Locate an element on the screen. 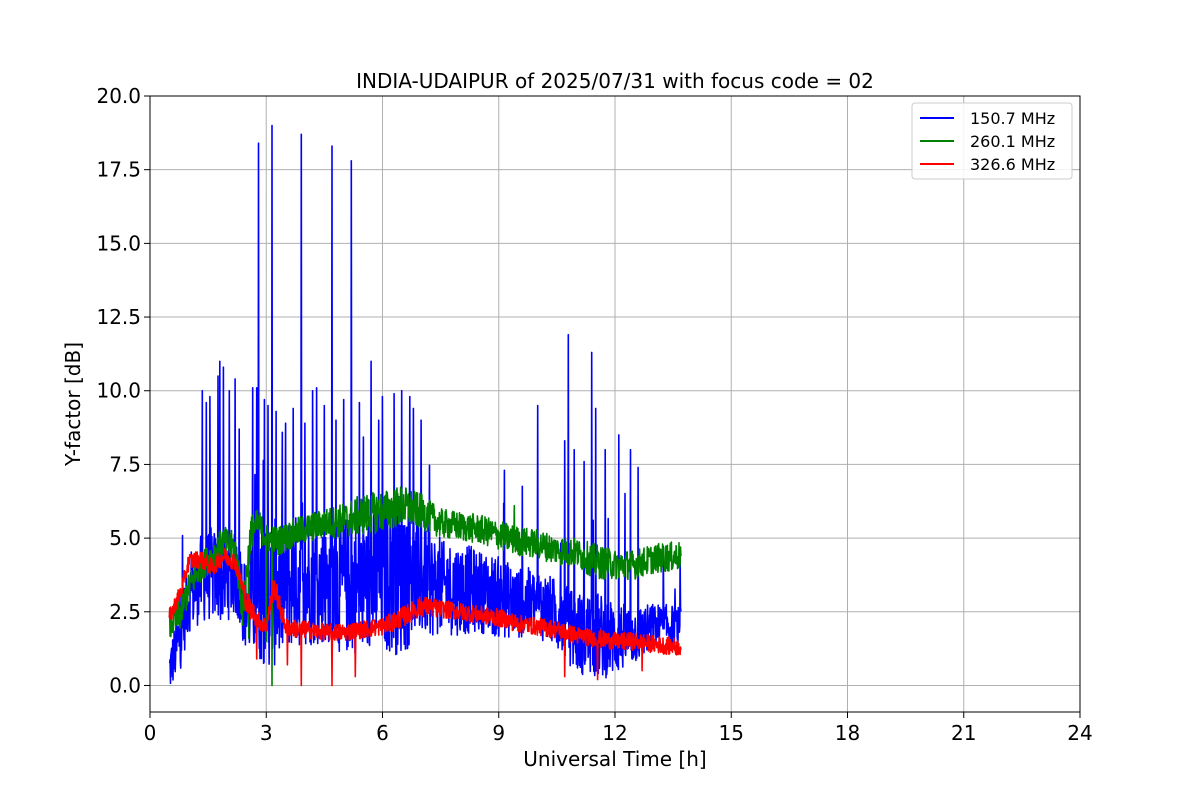  y-axis-label: Y-factor [dB] is located at coordinates (73, 404).